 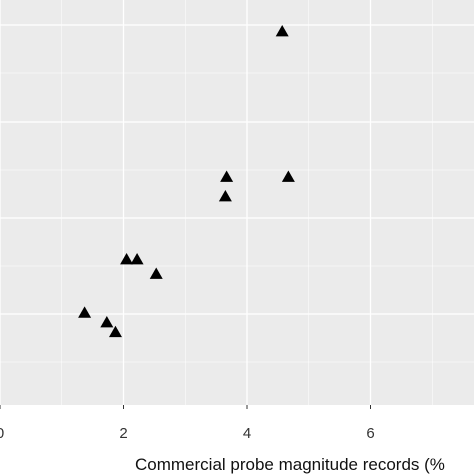 I want to click on x-tick-label: 6, so click(x=370, y=433).